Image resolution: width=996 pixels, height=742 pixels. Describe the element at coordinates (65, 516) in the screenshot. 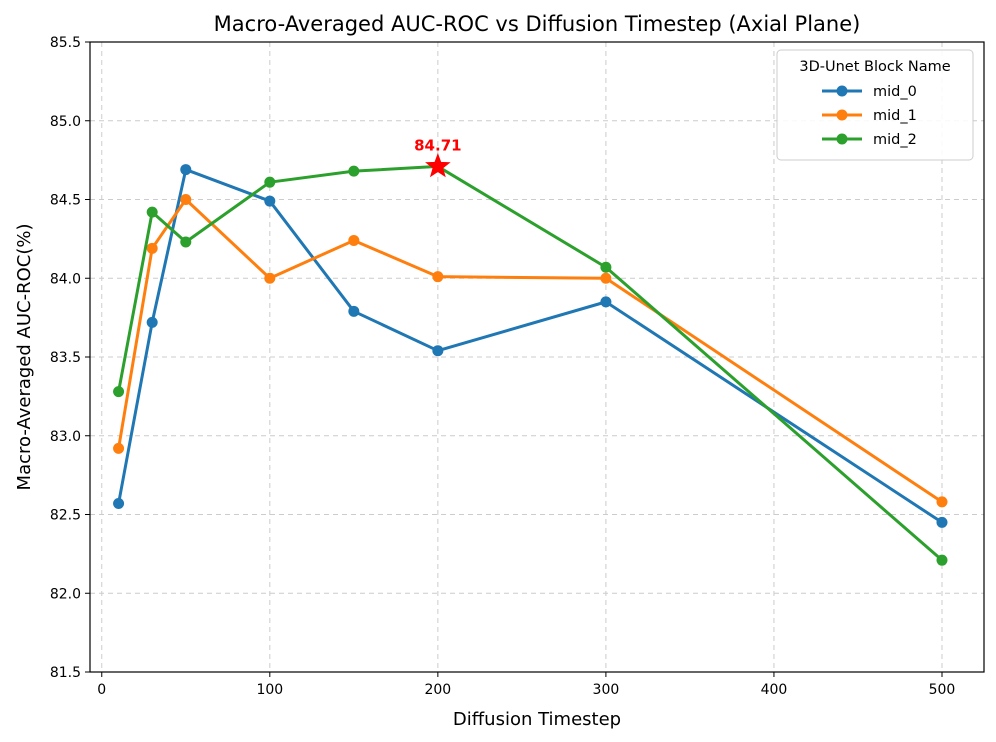

I see `y-tick-label: 82.5` at that location.